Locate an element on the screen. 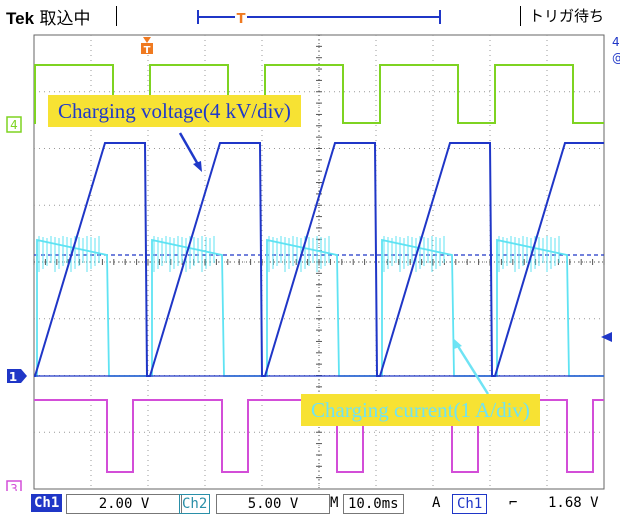 This screenshot has height=516, width=620. ch3-marker-label: 3 is located at coordinates (14, 489).